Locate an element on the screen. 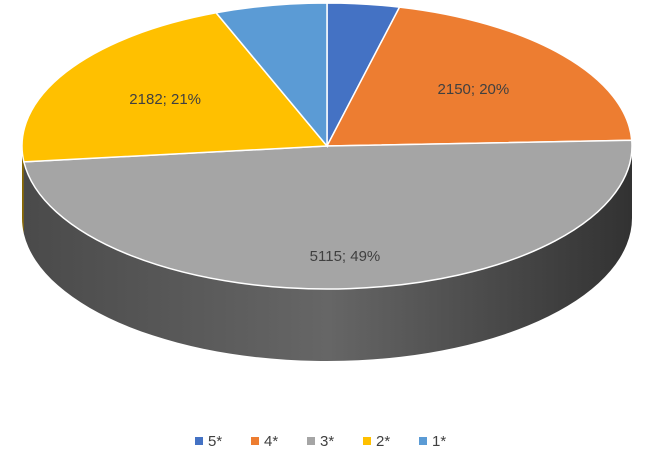 The height and width of the screenshot is (466, 668). legend-label: 5* is located at coordinates (215, 441).